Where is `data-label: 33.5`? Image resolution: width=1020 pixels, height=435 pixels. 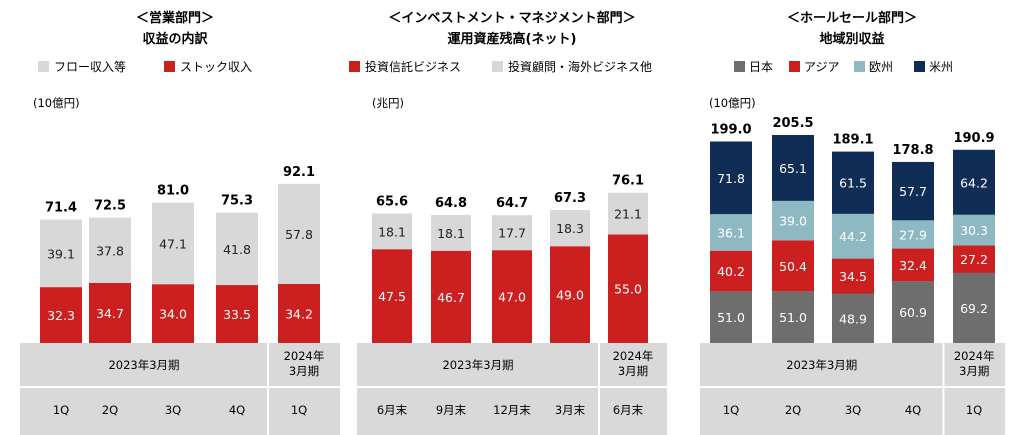 data-label: 33.5 is located at coordinates (237, 314).